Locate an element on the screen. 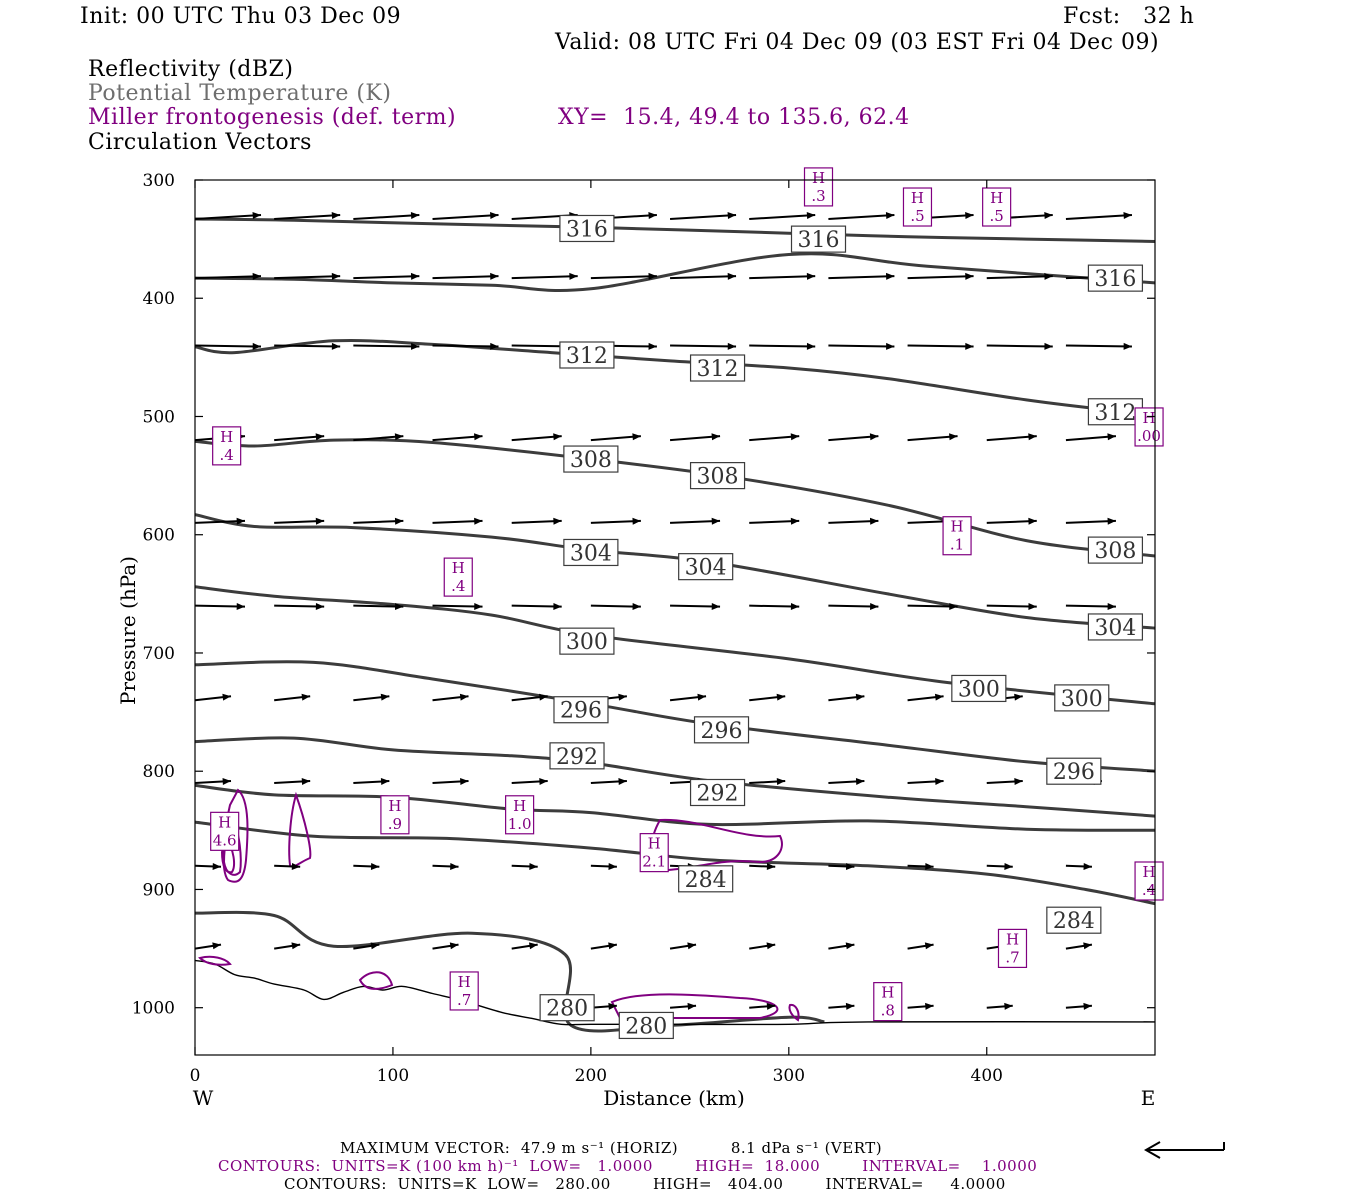  y-tick-label: 900 is located at coordinates (159, 890).